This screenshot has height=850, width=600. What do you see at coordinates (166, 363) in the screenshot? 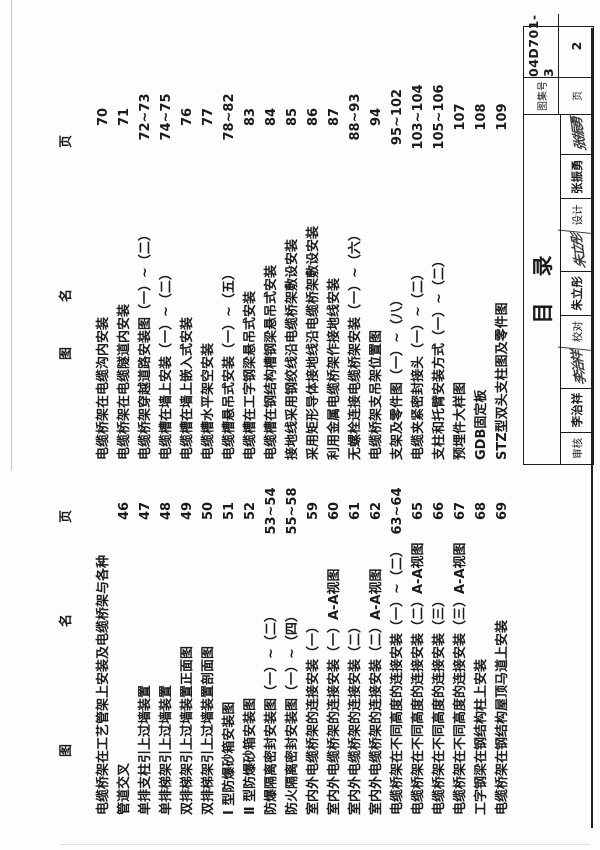
I see `toc-entry-name: 电缆槽在墙上安装（一）~（二）` at bounding box center [166, 363].